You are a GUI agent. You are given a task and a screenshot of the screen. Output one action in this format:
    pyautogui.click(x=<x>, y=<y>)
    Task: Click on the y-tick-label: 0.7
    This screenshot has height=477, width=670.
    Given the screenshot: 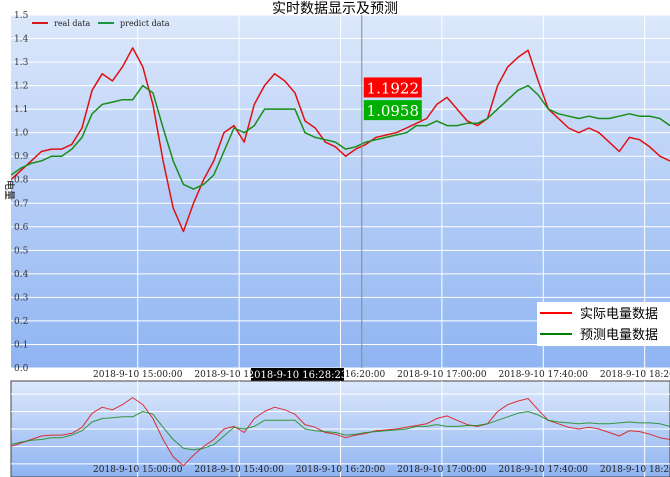 What is the action you would take?
    pyautogui.click(x=21, y=204)
    